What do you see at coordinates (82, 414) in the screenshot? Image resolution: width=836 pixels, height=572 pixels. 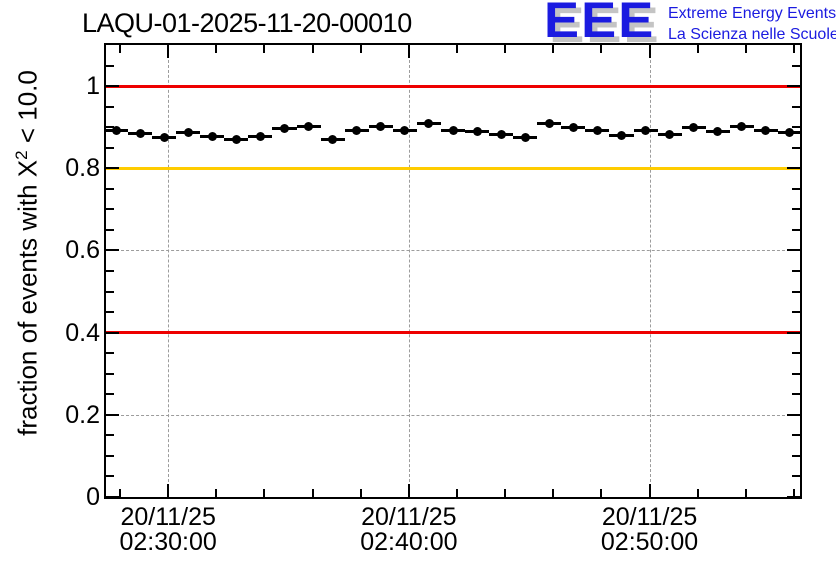 I see `y-tick-label: 0.2` at bounding box center [82, 414].